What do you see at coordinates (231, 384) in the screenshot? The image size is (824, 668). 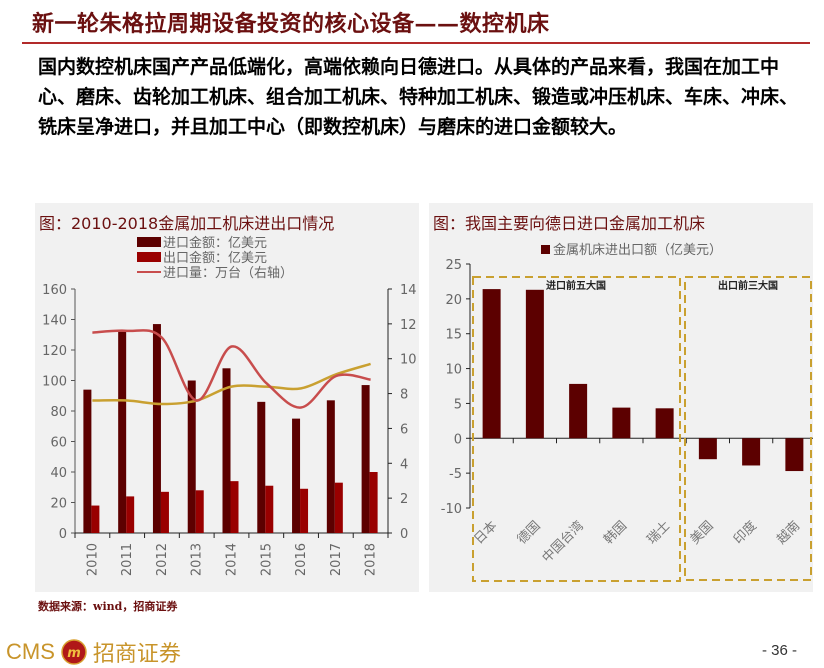 I see `gold-line` at bounding box center [231, 384].